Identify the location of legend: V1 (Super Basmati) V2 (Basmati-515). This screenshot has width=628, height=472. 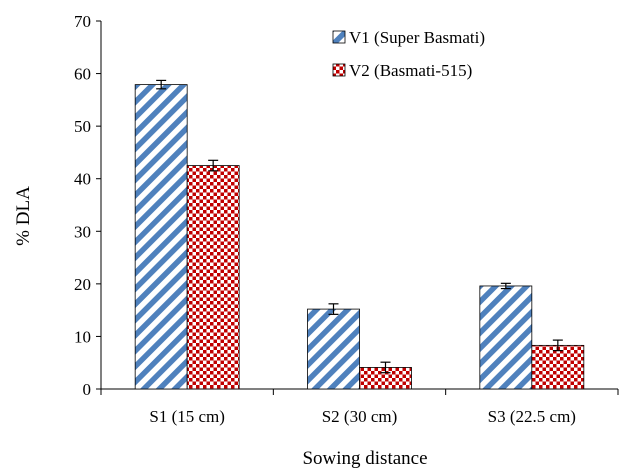
(408, 54).